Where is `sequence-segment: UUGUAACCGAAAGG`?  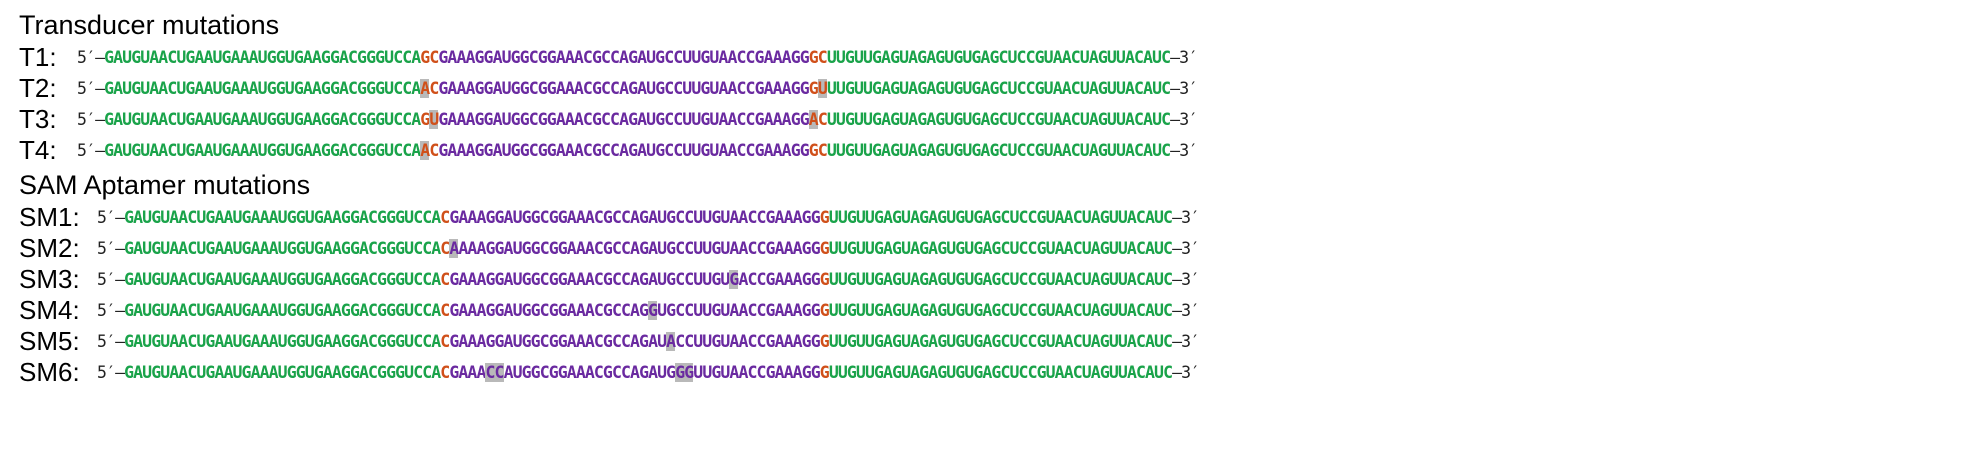
sequence-segment: UUGUAACCGAAAGG is located at coordinates (756, 372).